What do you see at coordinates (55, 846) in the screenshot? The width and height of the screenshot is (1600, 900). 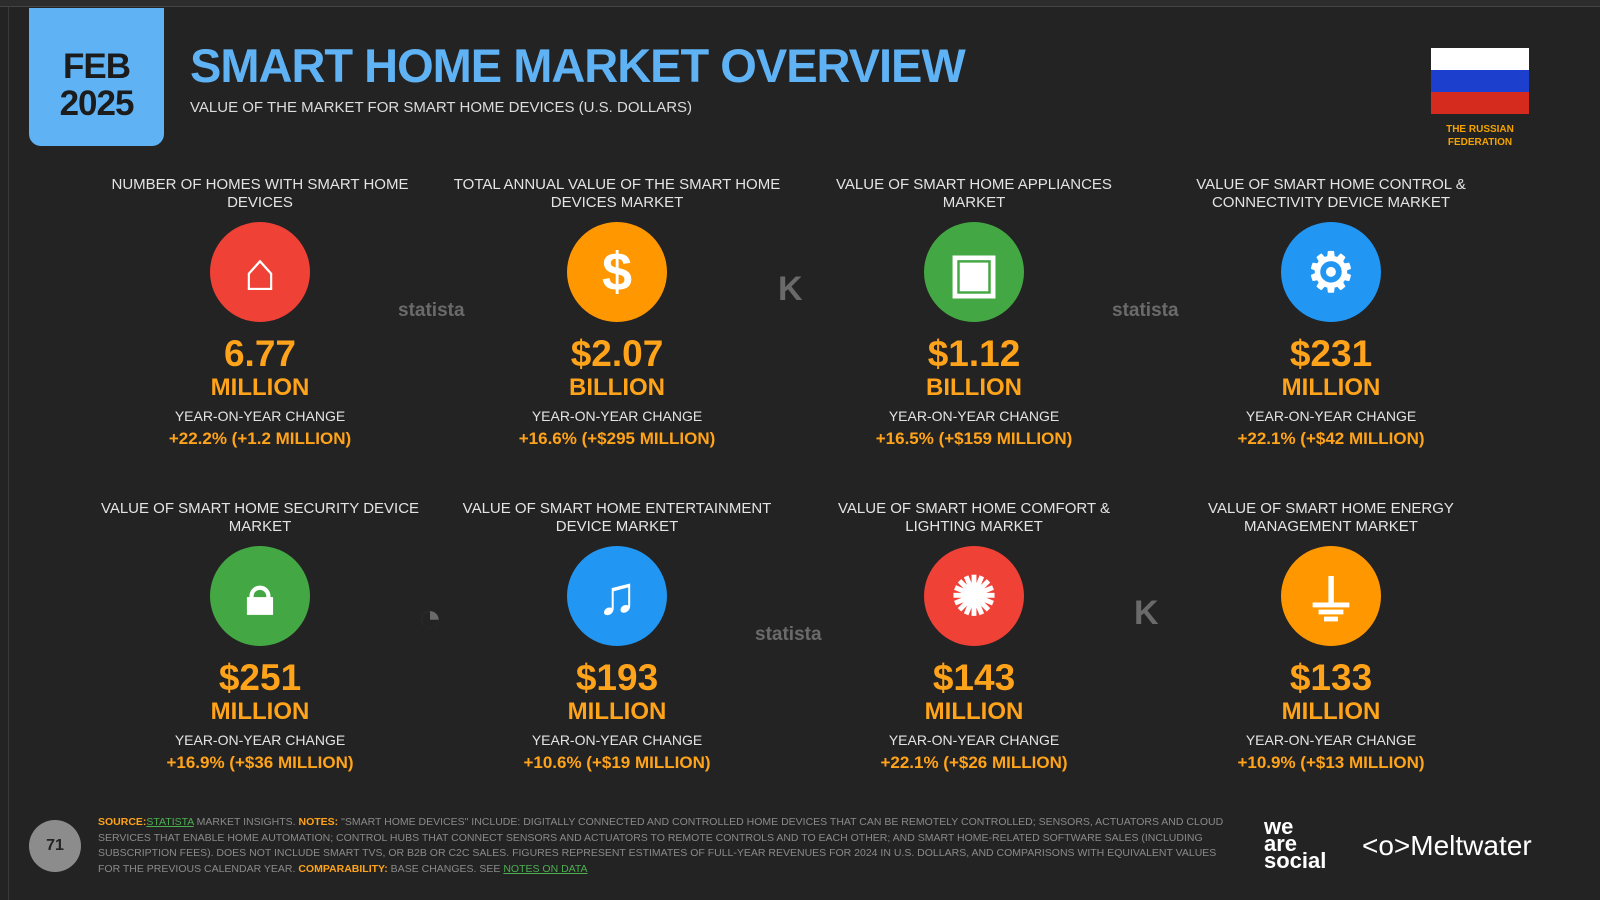 I see `page-number: 71` at bounding box center [55, 846].